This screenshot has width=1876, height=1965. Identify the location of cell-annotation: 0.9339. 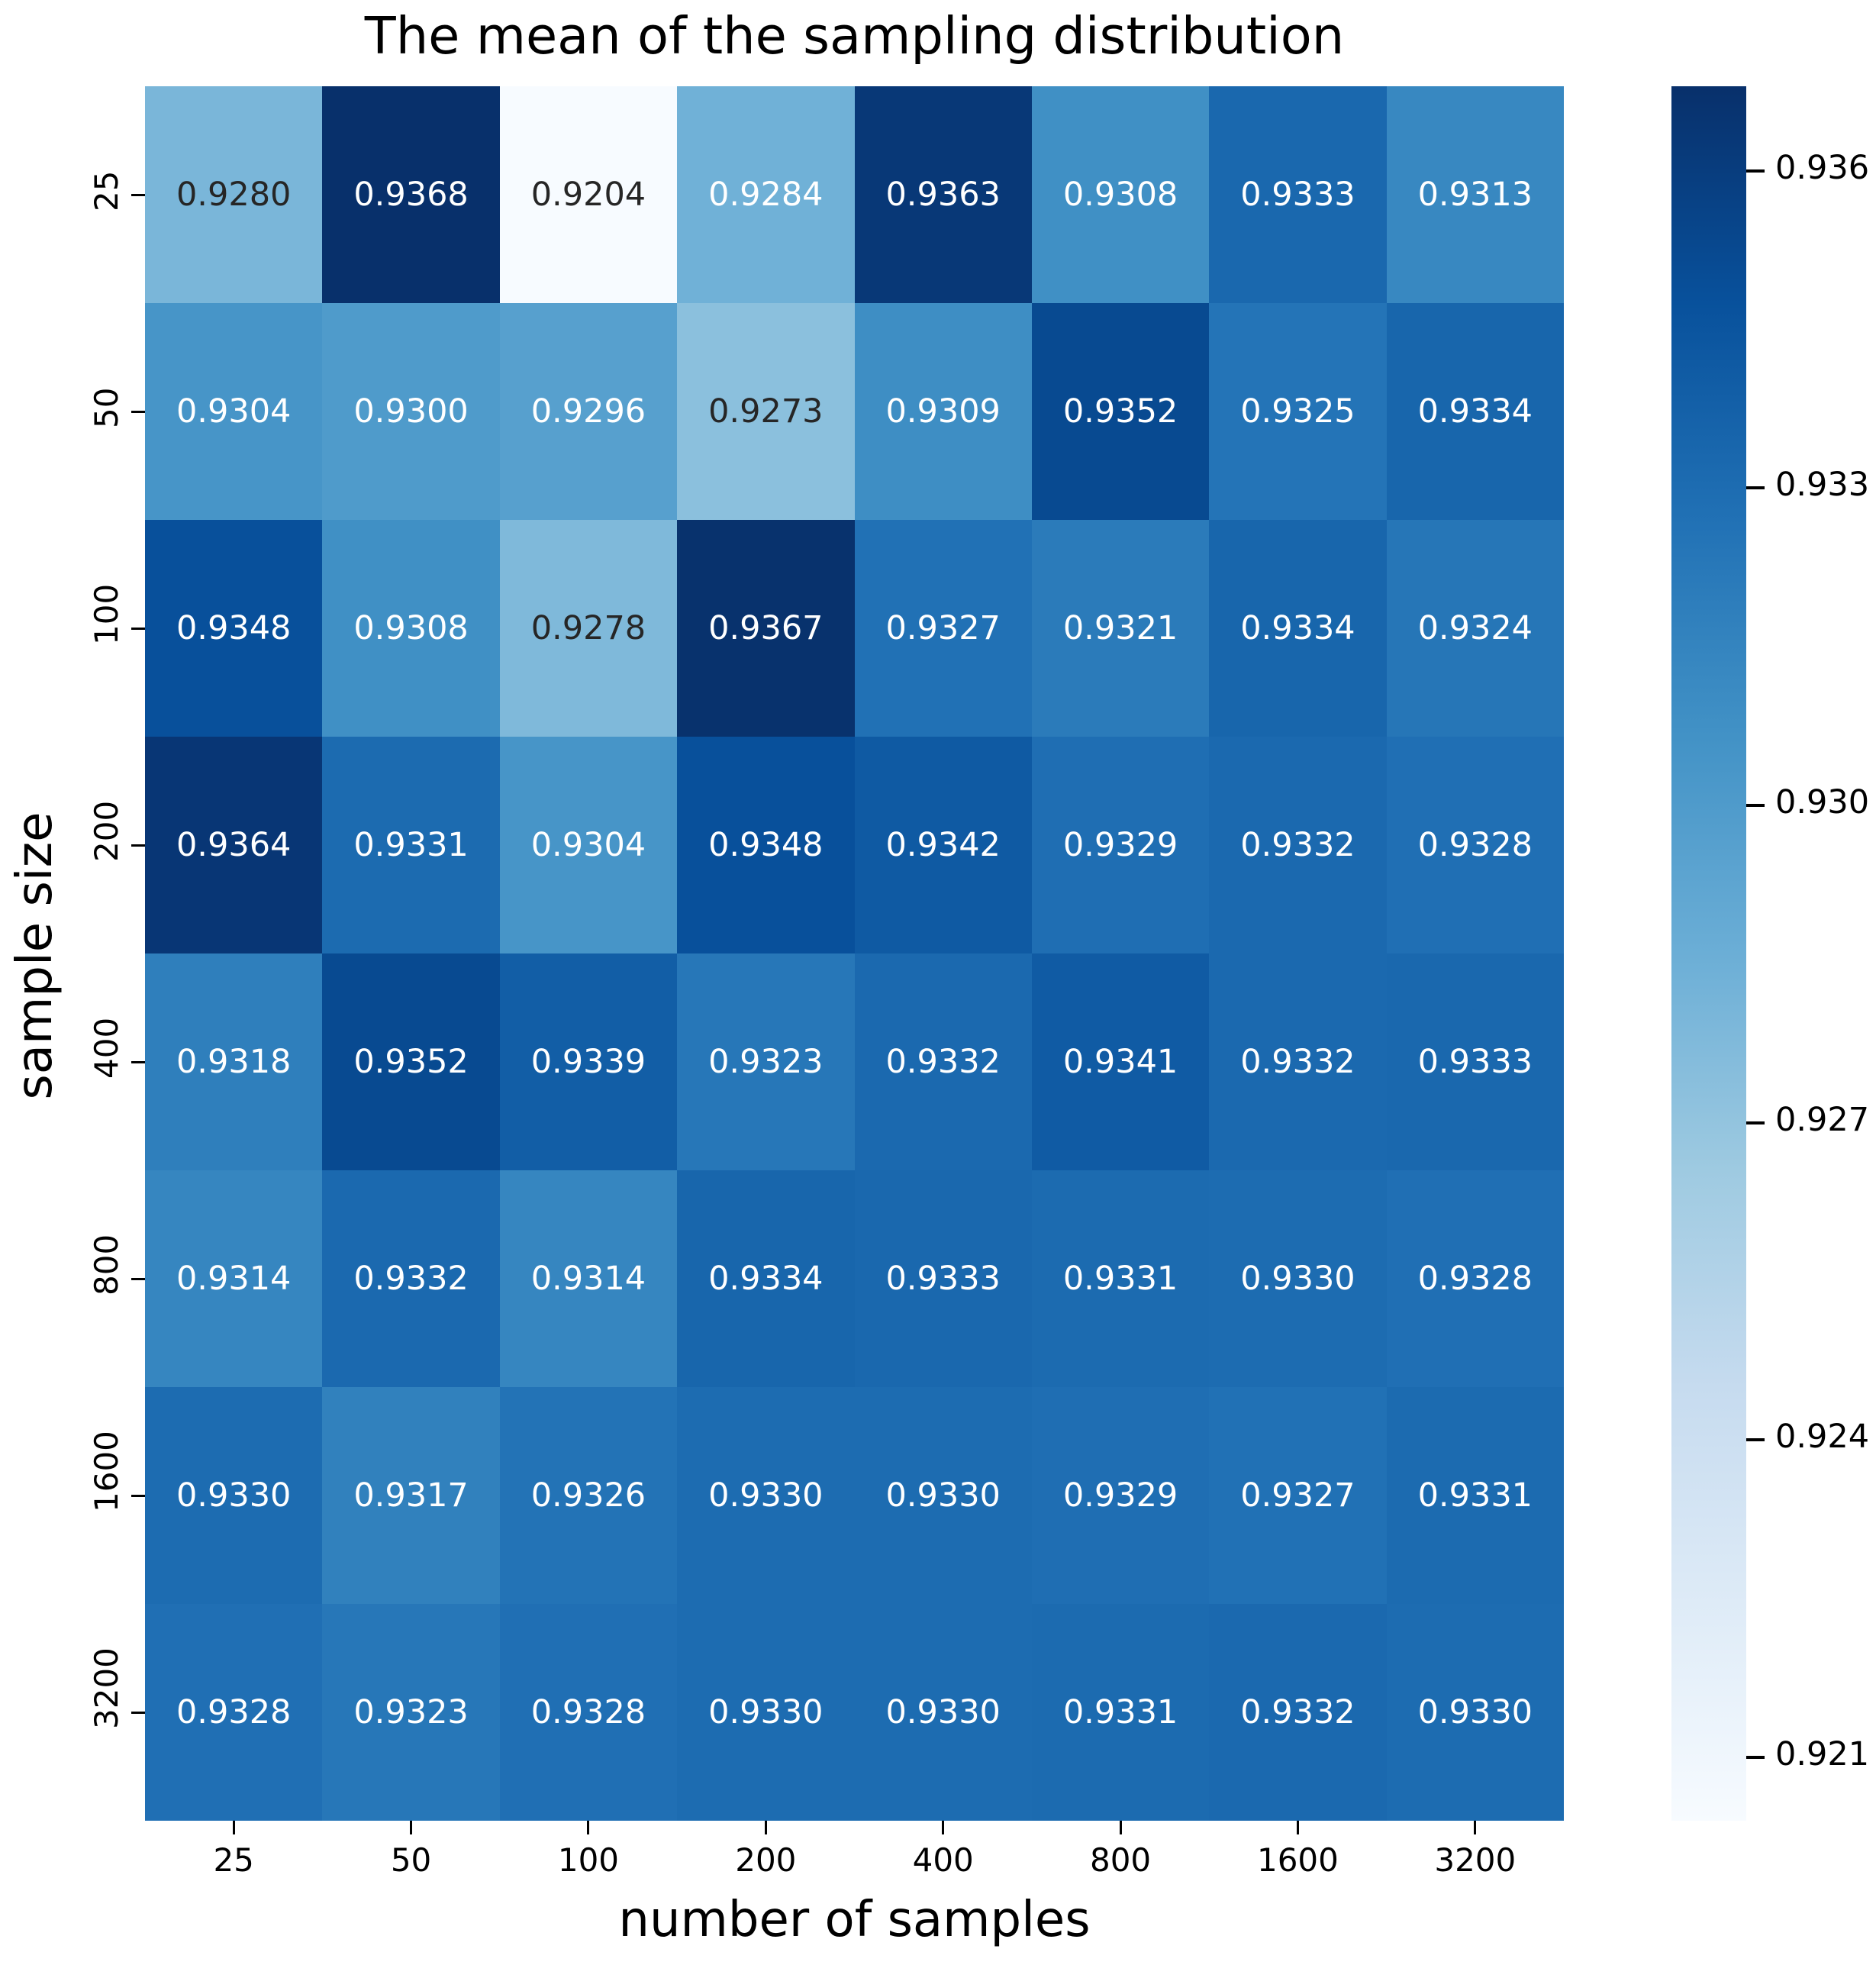
(588, 1062).